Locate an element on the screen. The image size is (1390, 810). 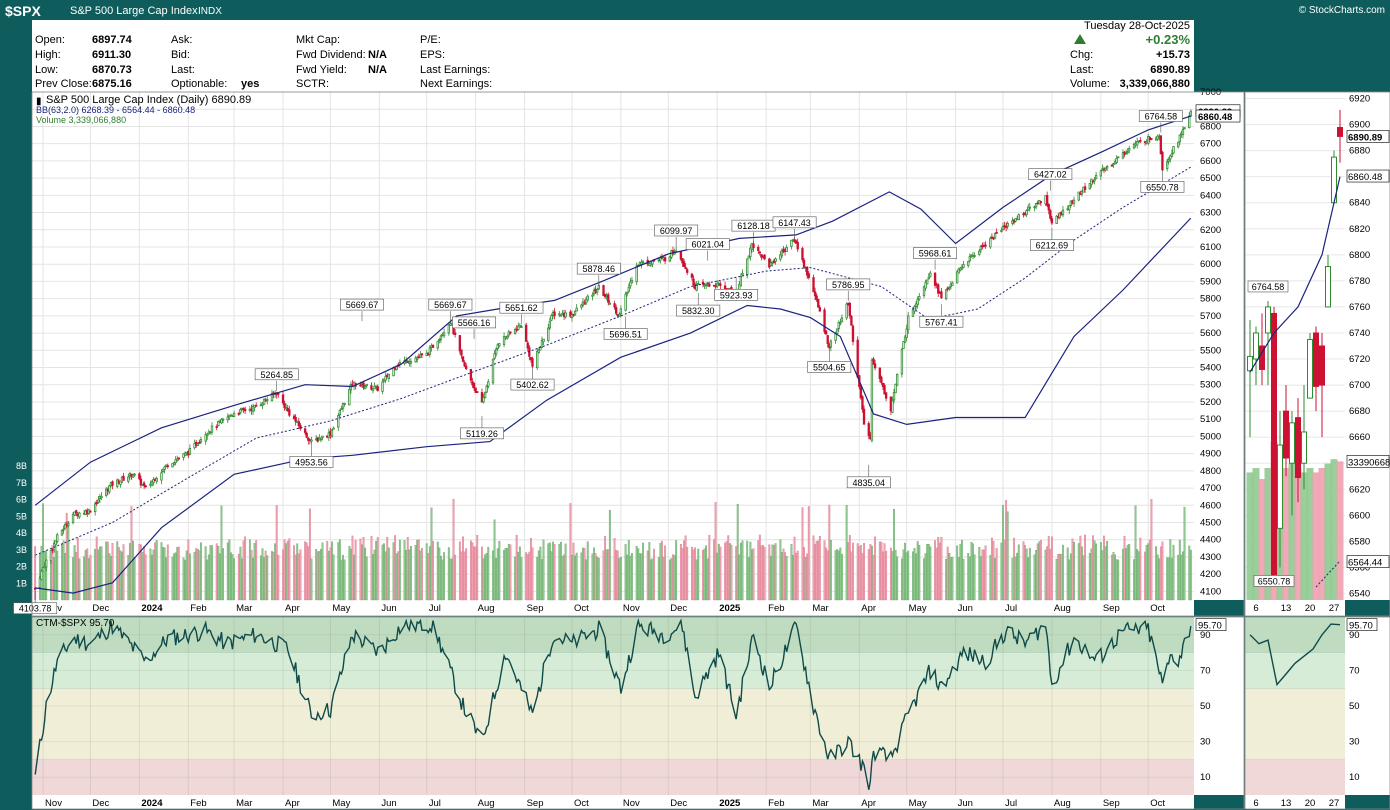
y-tick-label: 5800 is located at coordinates (1210, 299).